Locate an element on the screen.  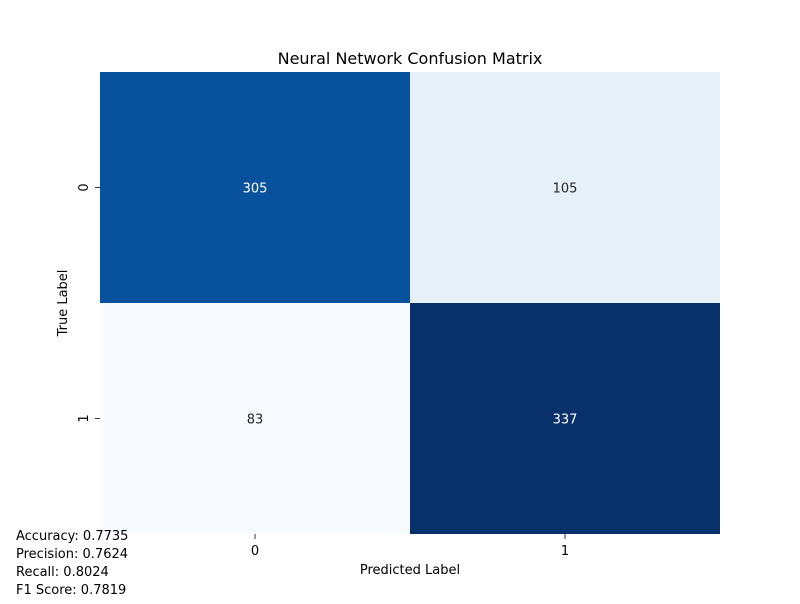
f1-score-text: F1 Score: 0.7819 is located at coordinates (71, 590).